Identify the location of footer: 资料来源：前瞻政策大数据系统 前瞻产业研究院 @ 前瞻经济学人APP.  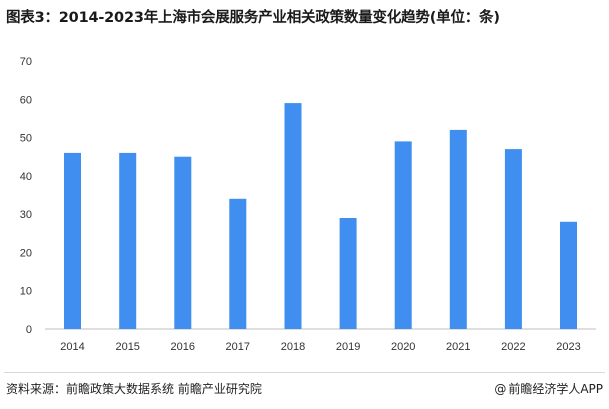
(304, 389).